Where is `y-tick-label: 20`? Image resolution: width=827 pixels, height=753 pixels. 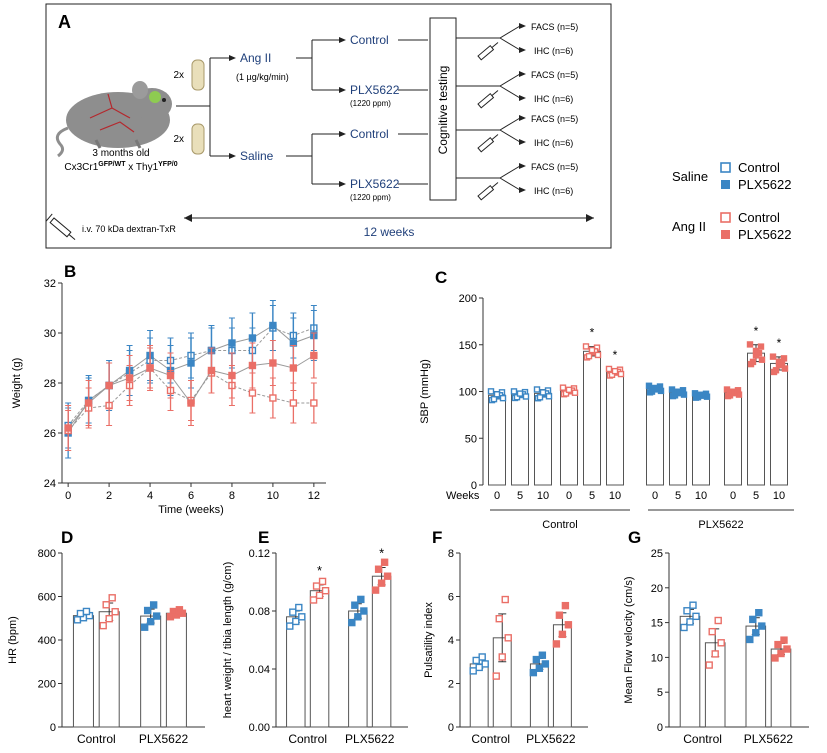 y-tick-label: 20 is located at coordinates (657, 589).